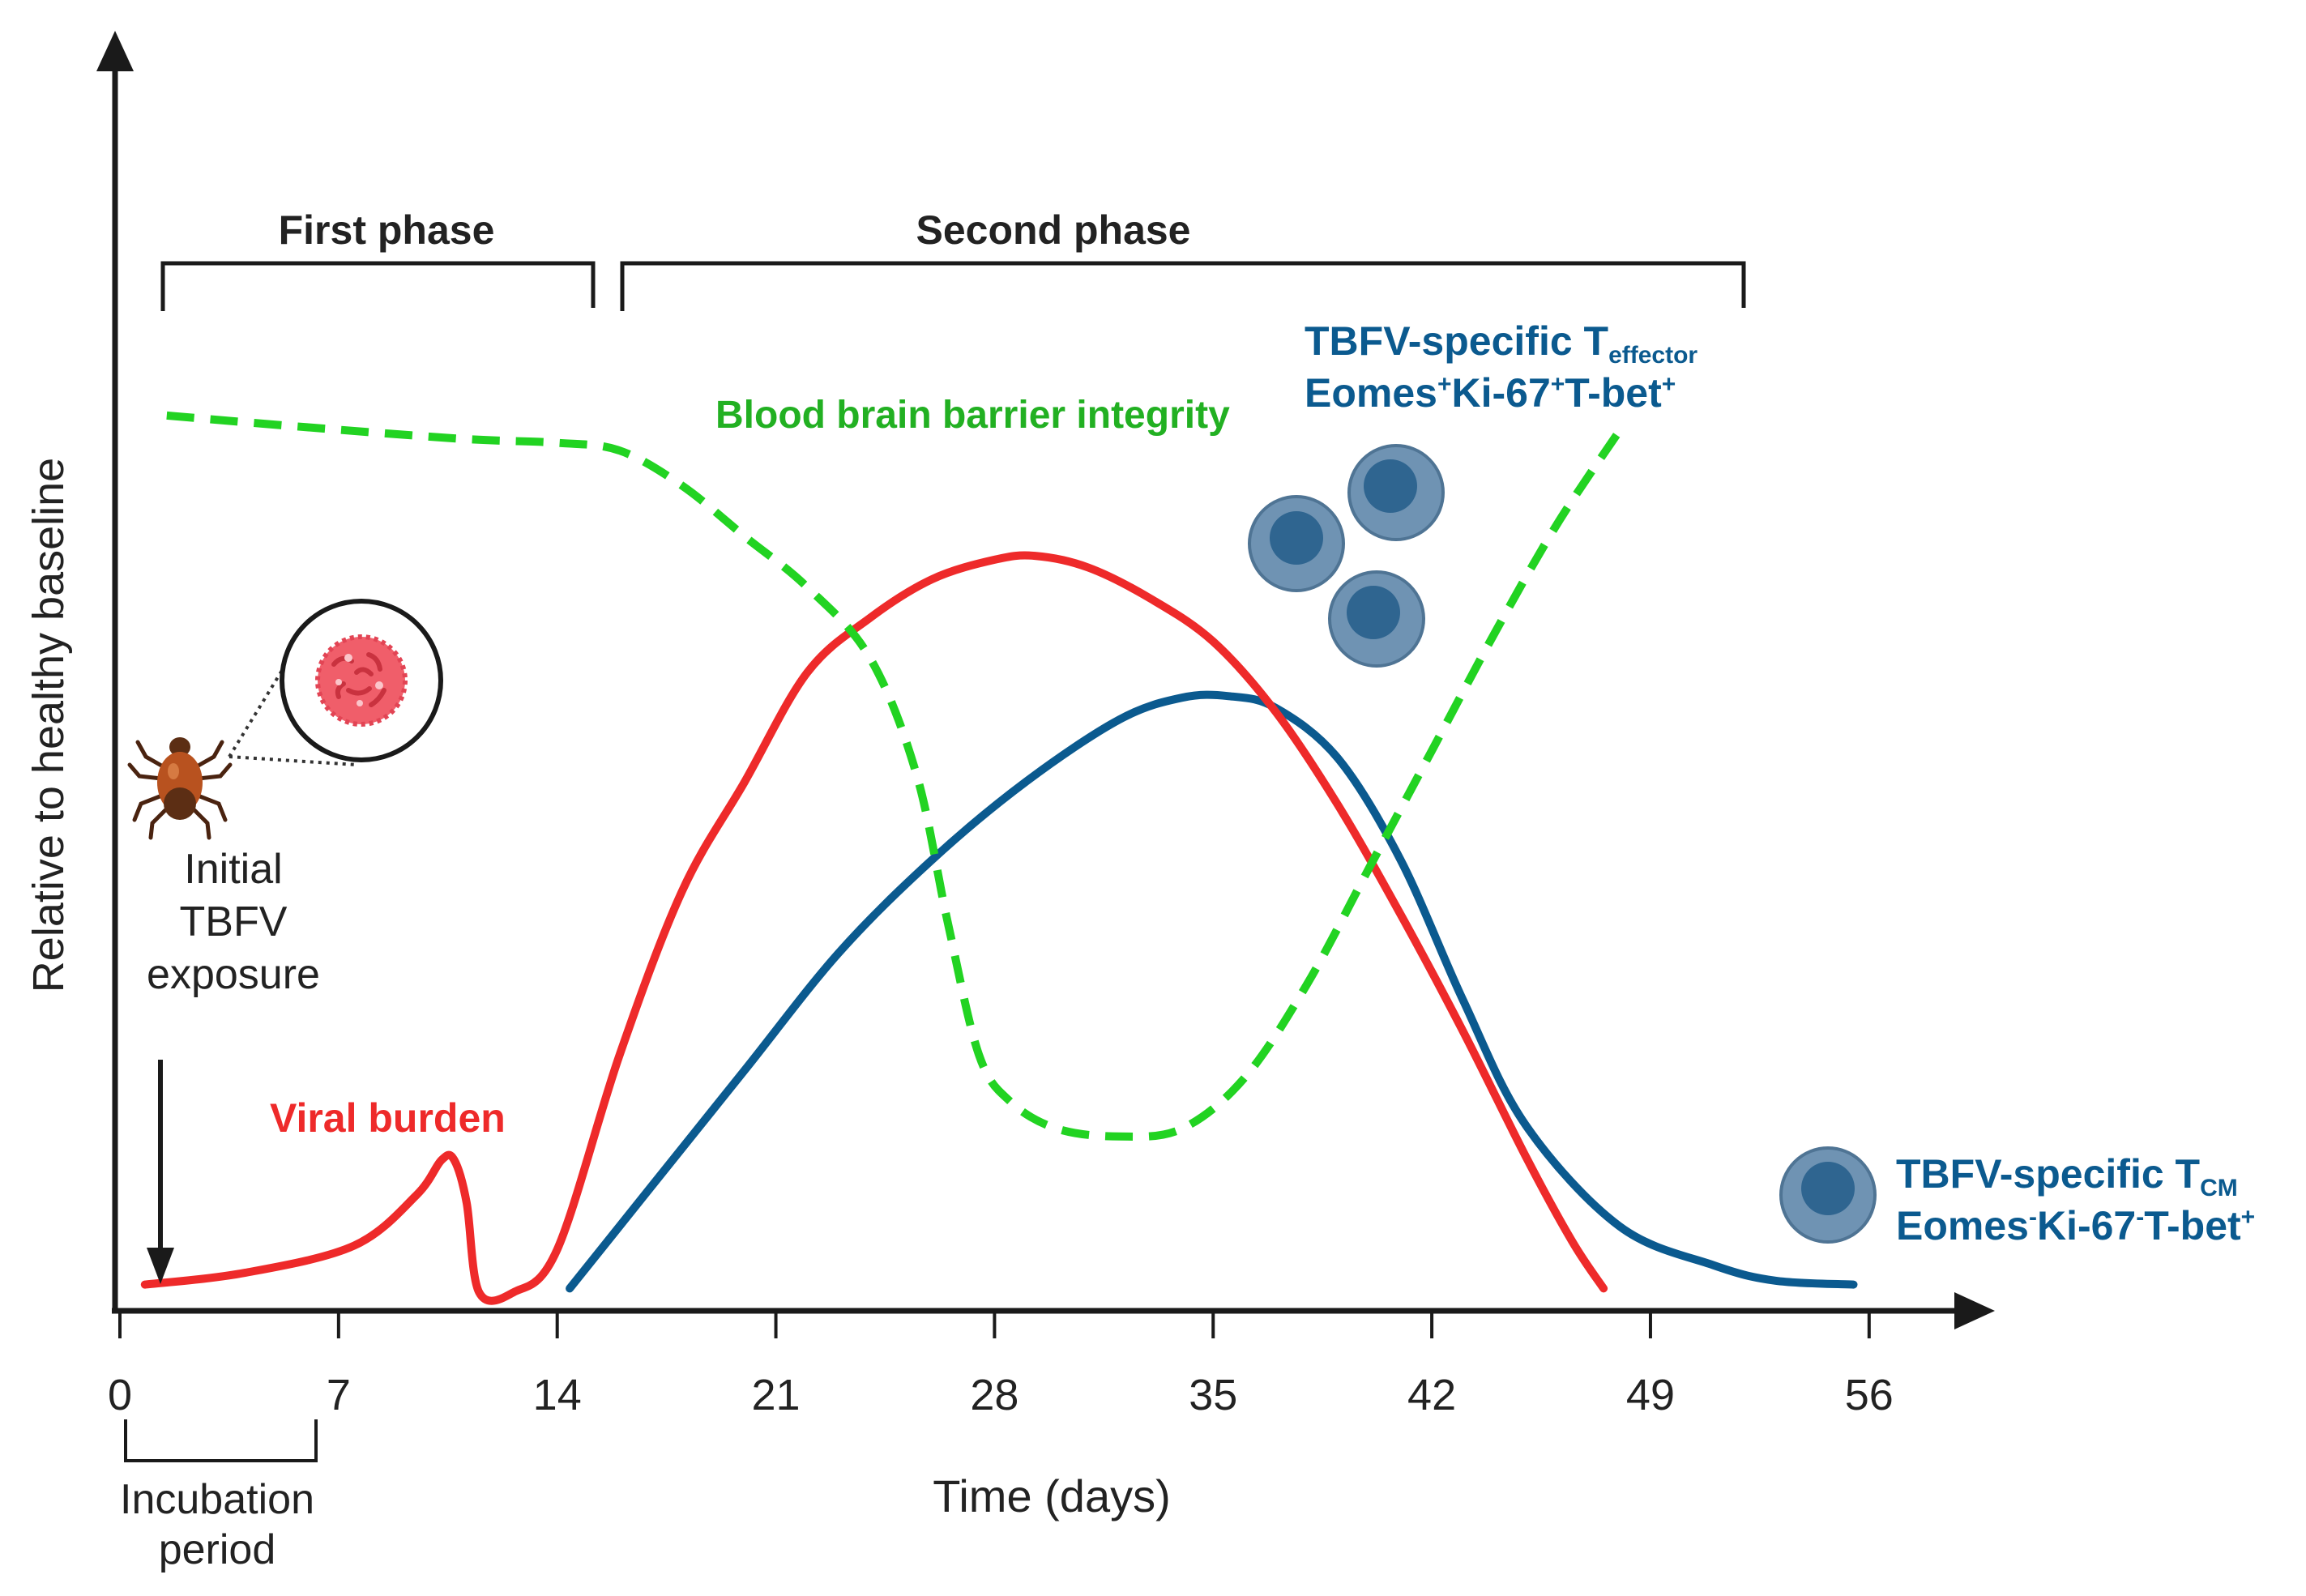 The image size is (2306, 1596). I want to click on t-cm-marker: Eomes, so click(1962, 1225).